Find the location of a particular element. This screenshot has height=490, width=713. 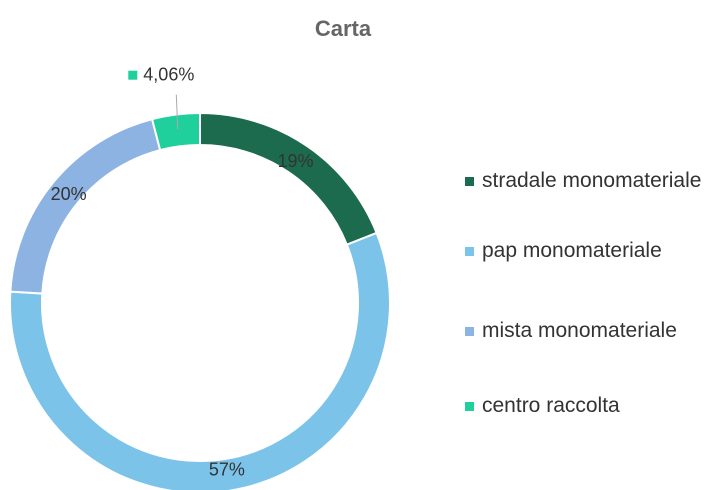

label-key is located at coordinates (133, 75).